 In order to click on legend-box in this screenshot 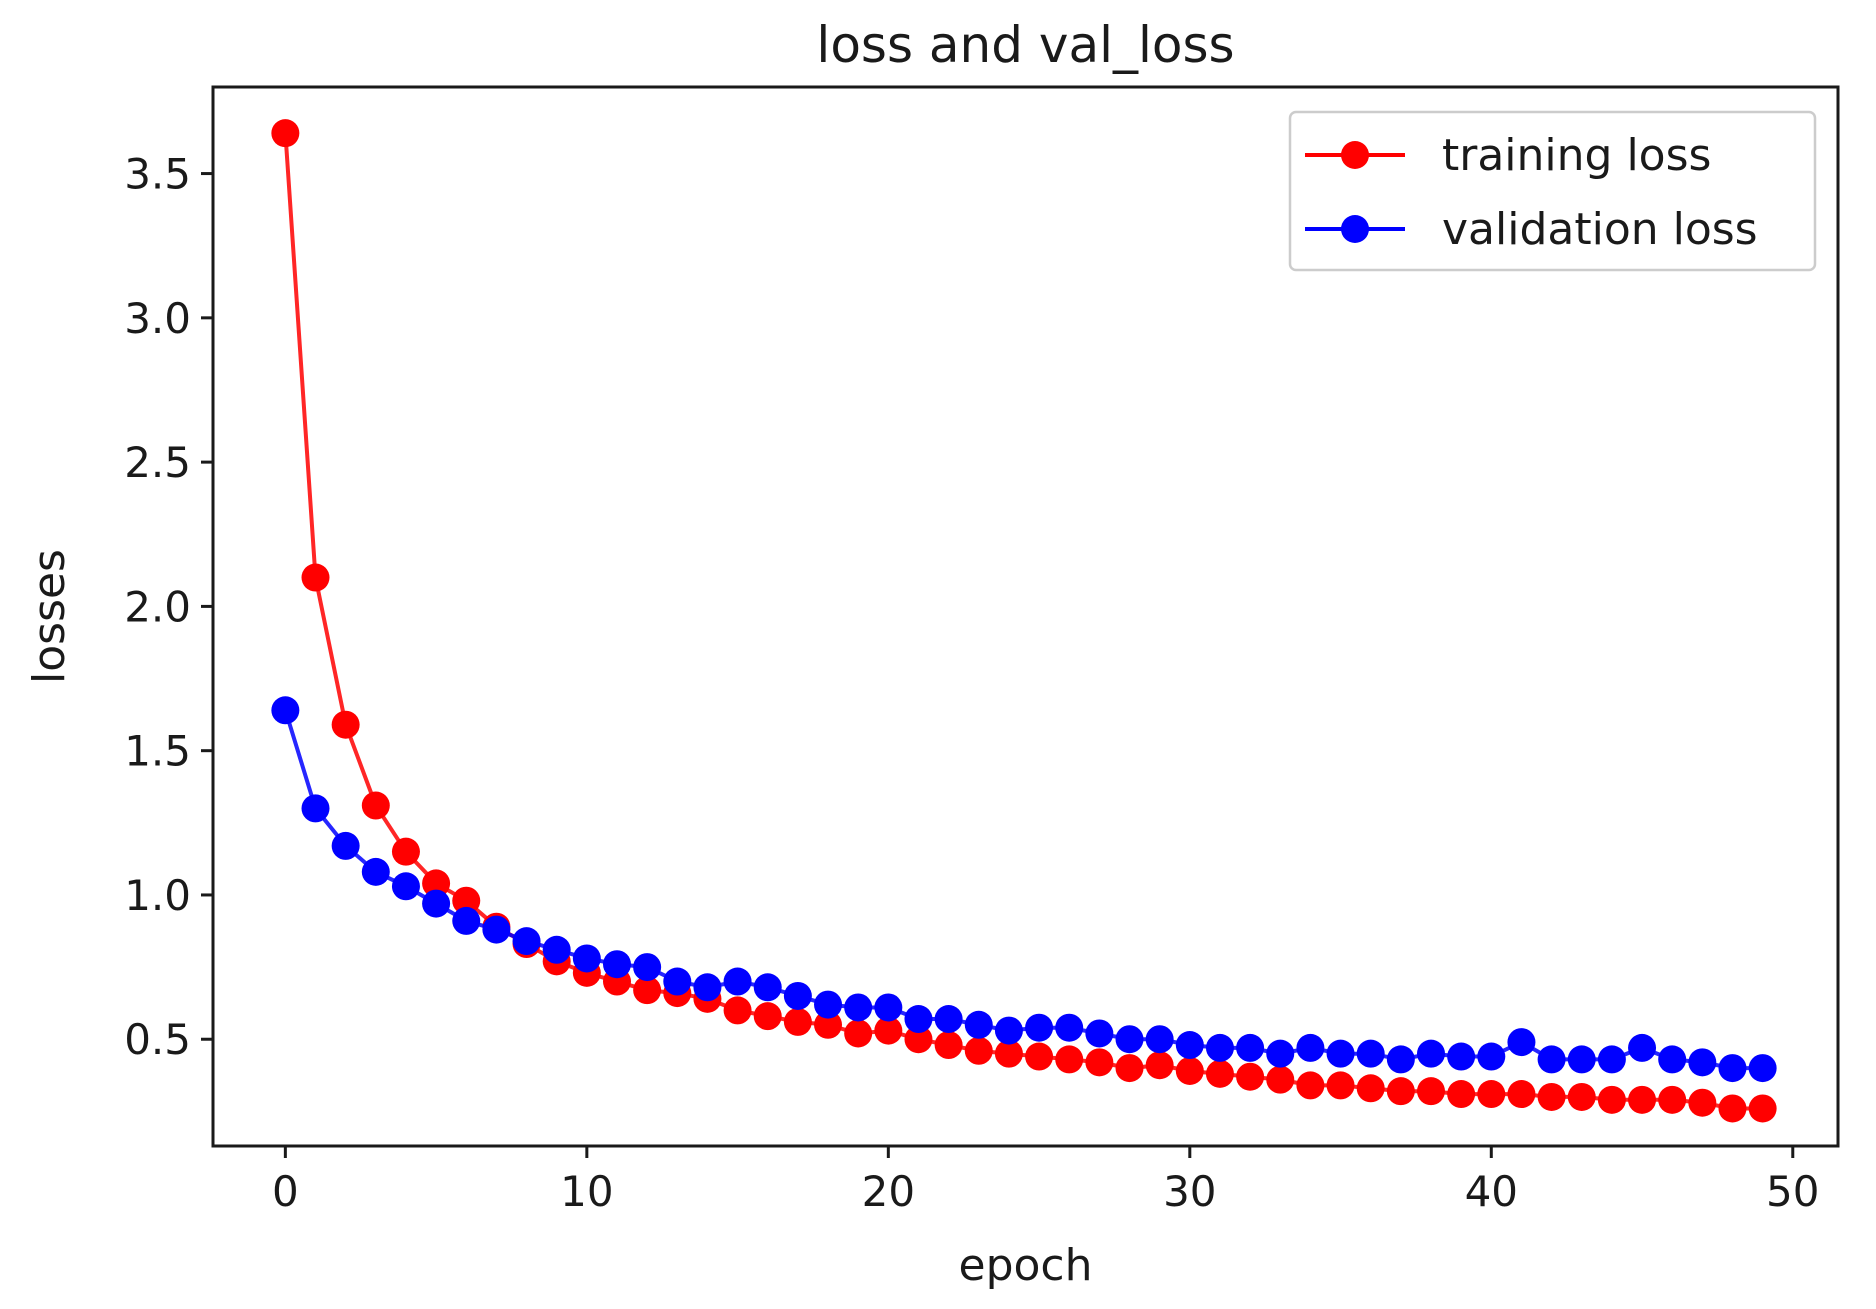, I will do `click(1552, 191)`.